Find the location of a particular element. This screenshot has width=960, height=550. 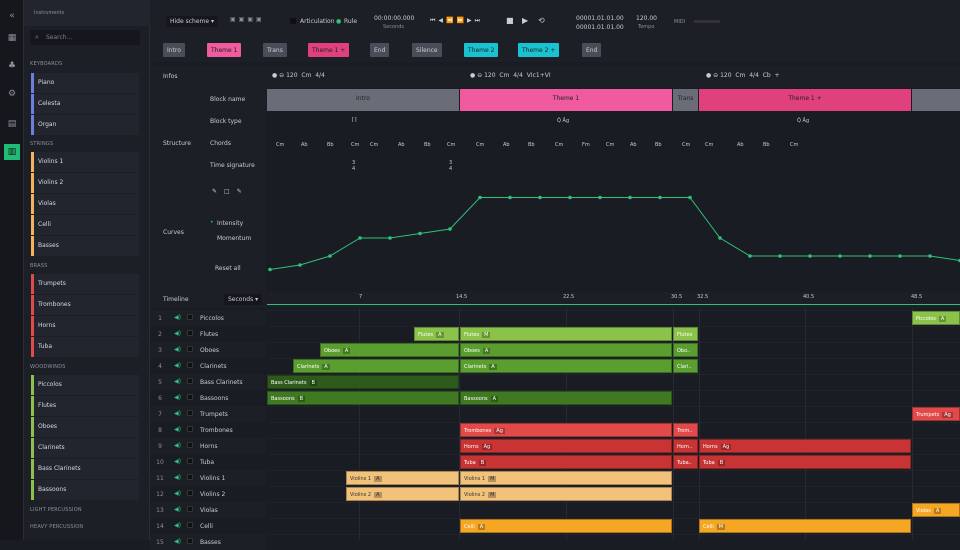

reset-all-button: Reset all is located at coordinates (228, 268).